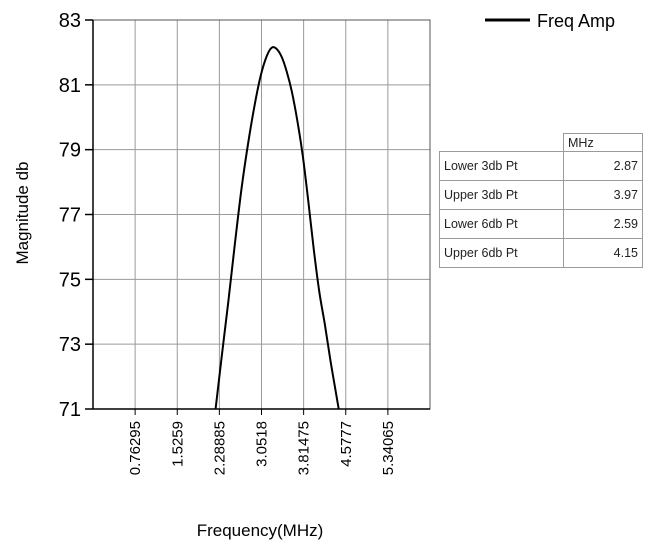  What do you see at coordinates (501, 253) in the screenshot?
I see `table-row-label: Upper 6db Pt` at bounding box center [501, 253].